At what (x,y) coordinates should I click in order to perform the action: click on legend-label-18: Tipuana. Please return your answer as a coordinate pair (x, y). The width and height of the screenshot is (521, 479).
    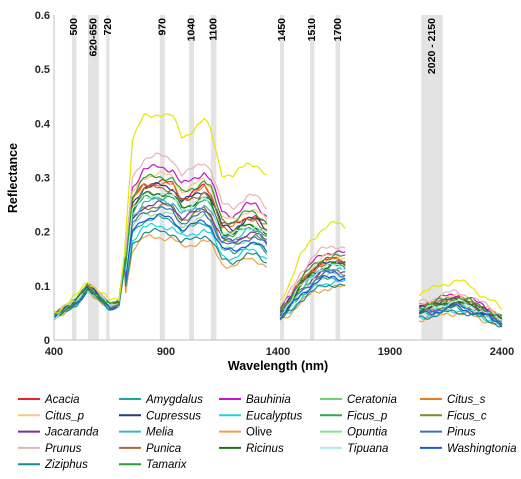
    Looking at the image, I should click on (367, 449).